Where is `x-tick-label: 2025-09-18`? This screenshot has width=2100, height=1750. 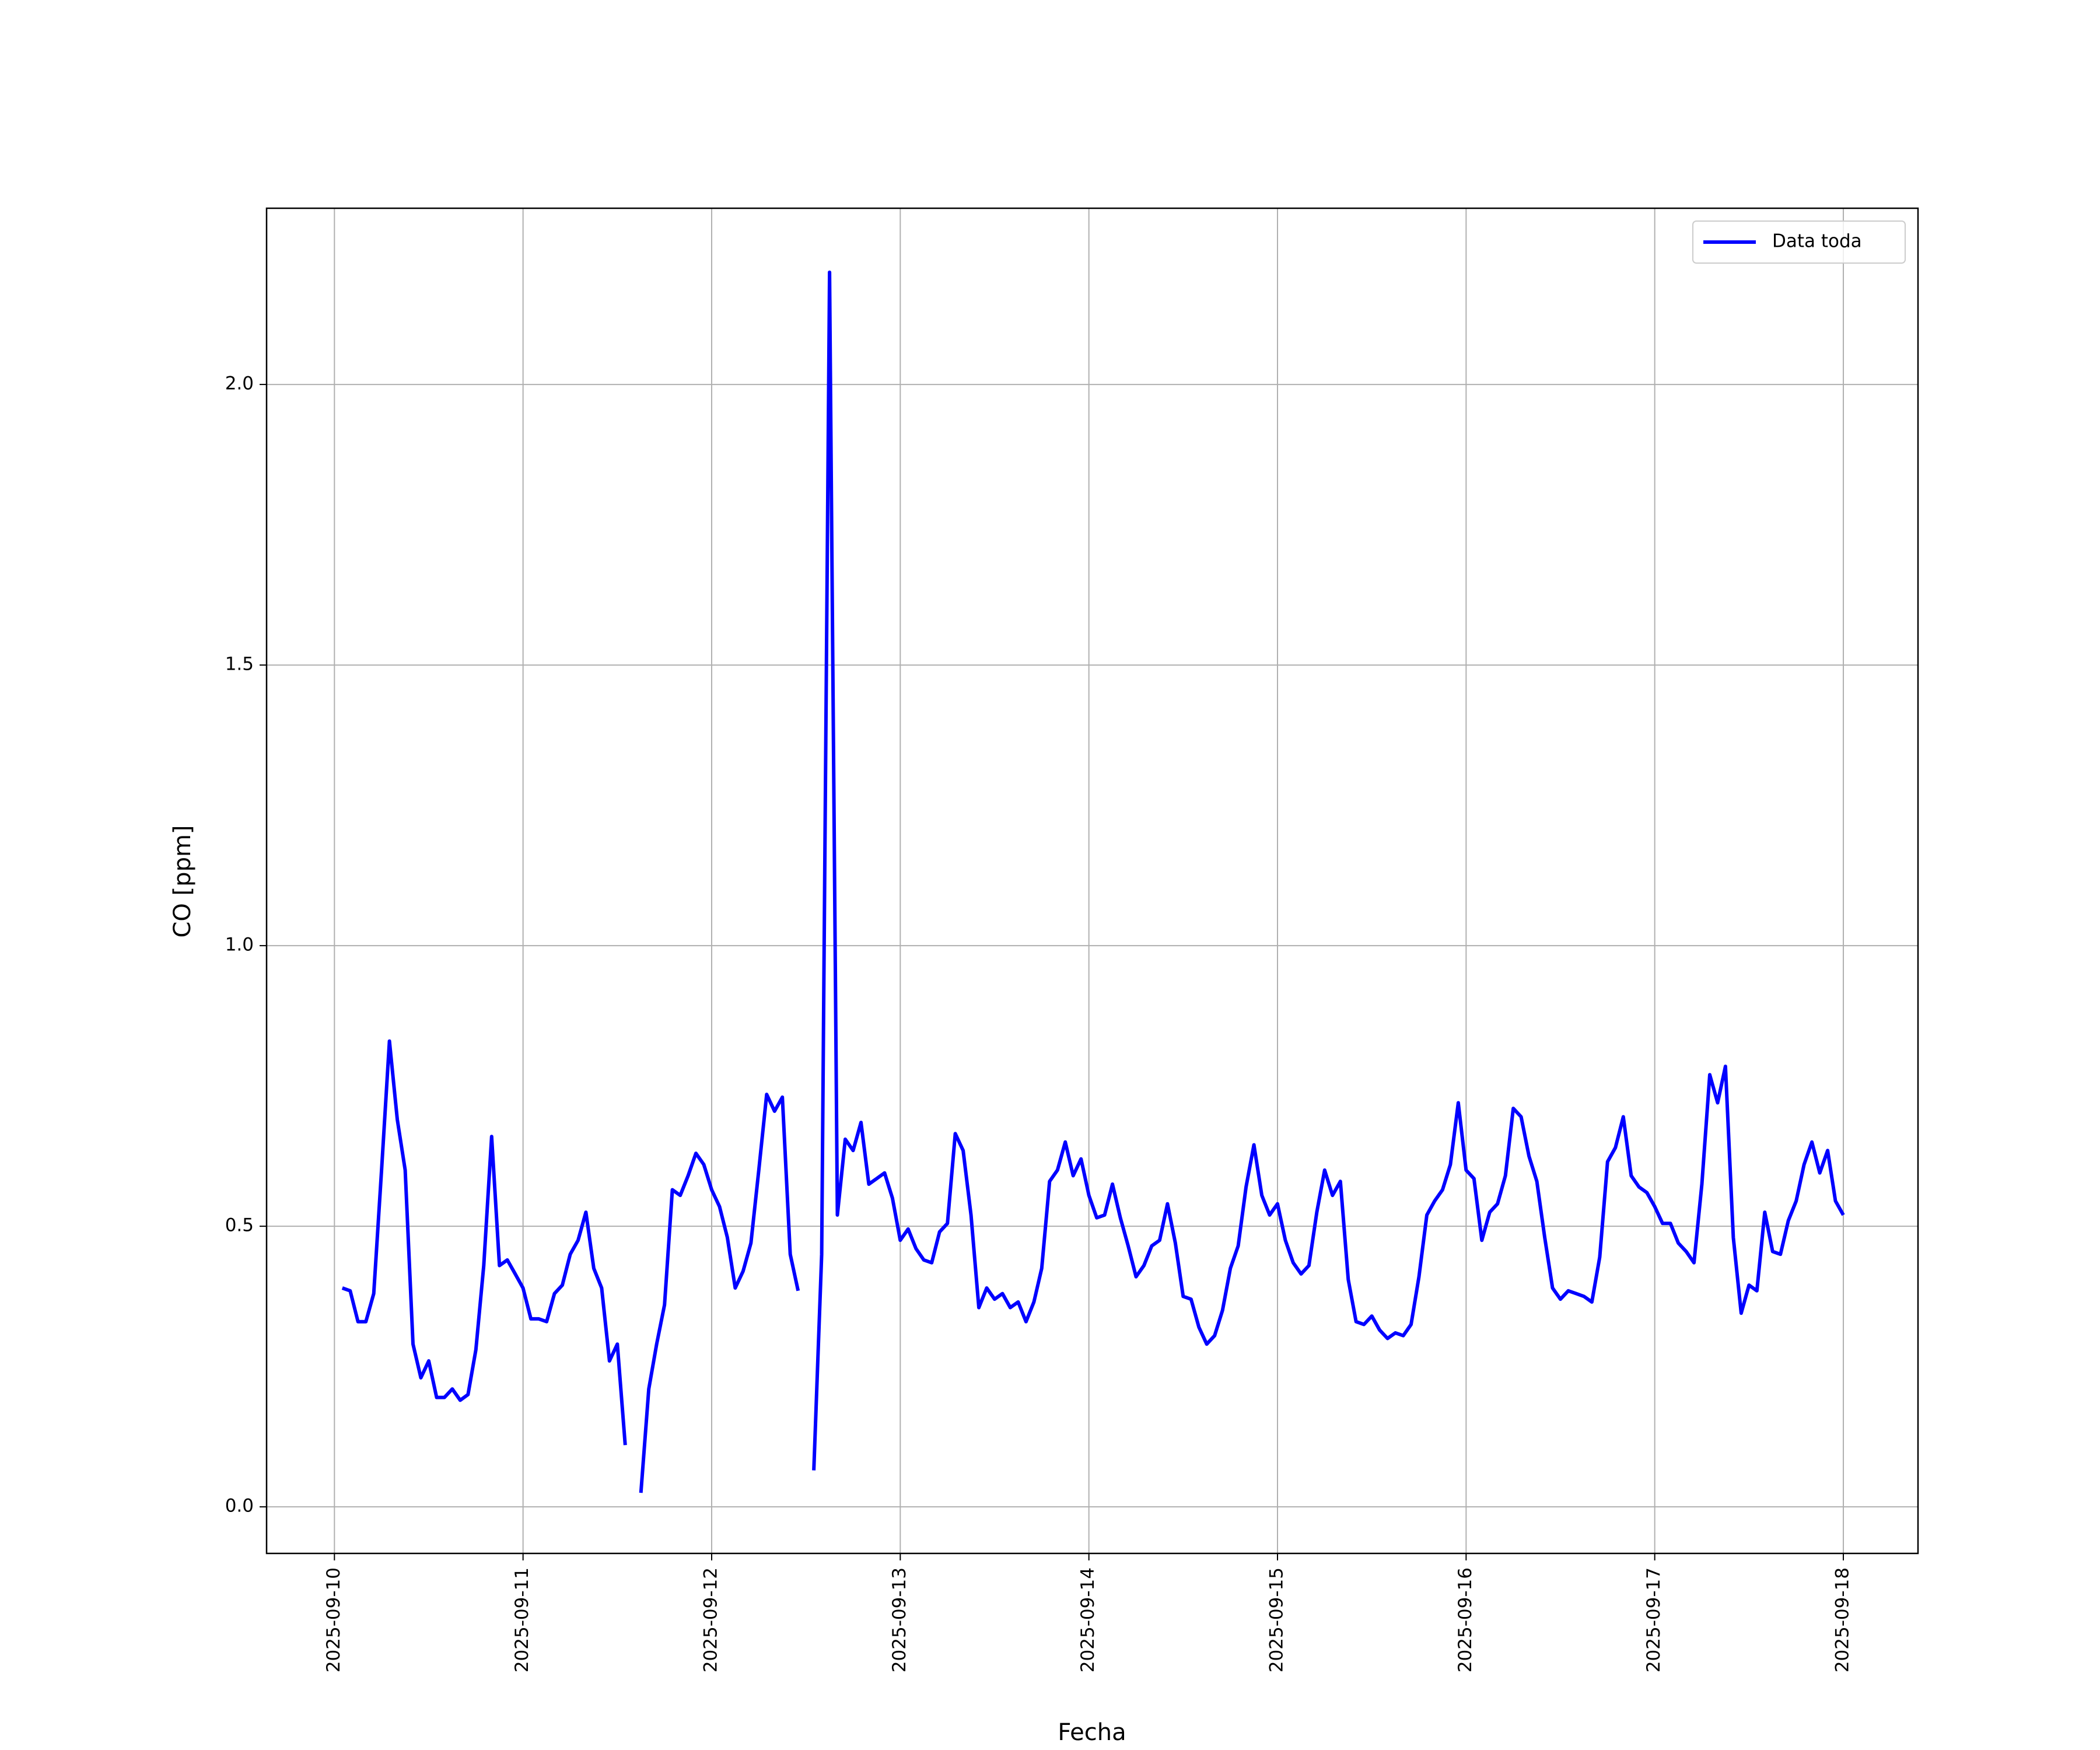 x-tick-label: 2025-09-18 is located at coordinates (1842, 1619).